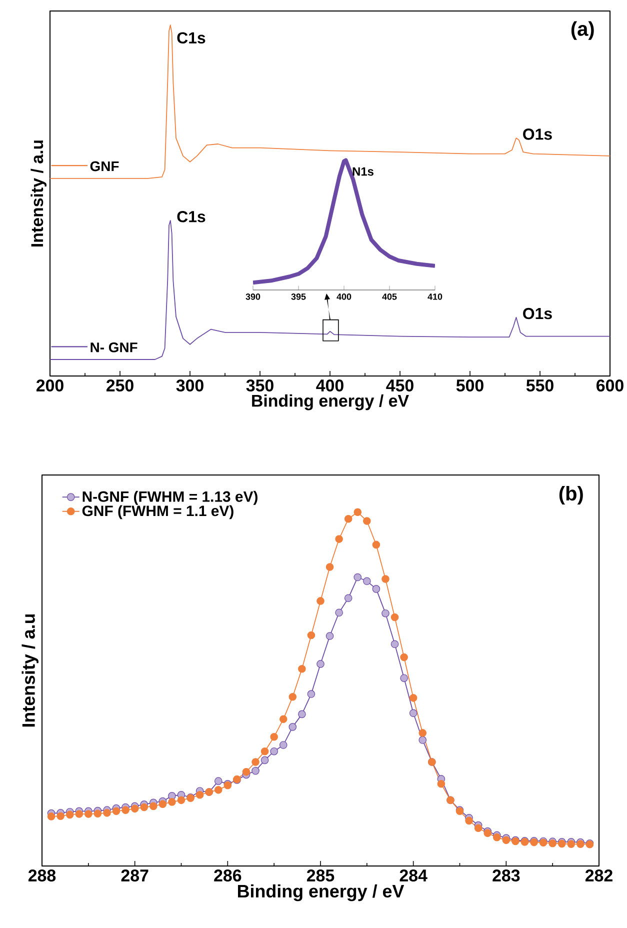 This screenshot has width=627, height=928. I want to click on x-tick-label: 286, so click(227, 876).